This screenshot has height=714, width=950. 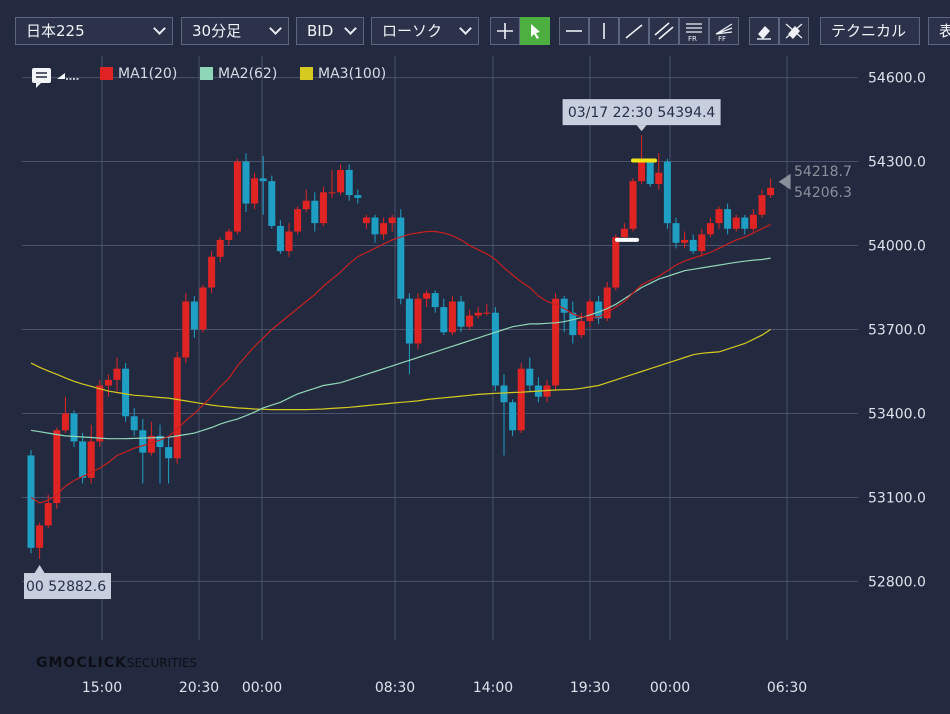 I want to click on symbol-label: 日本225, so click(x=55, y=31).